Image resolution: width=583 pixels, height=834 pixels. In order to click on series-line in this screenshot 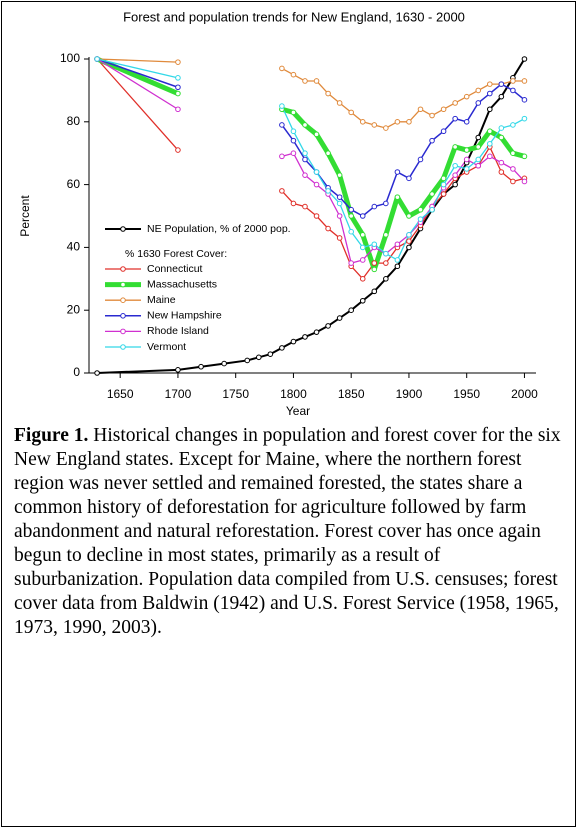, I will do `click(311, 93)`.